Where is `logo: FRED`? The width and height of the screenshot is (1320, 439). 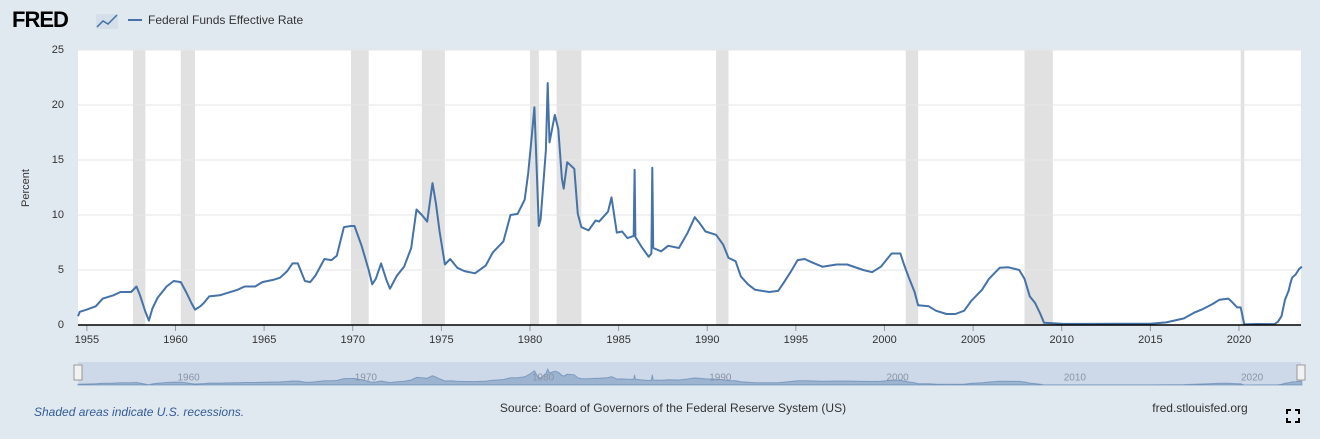
logo: FRED is located at coordinates (40, 19).